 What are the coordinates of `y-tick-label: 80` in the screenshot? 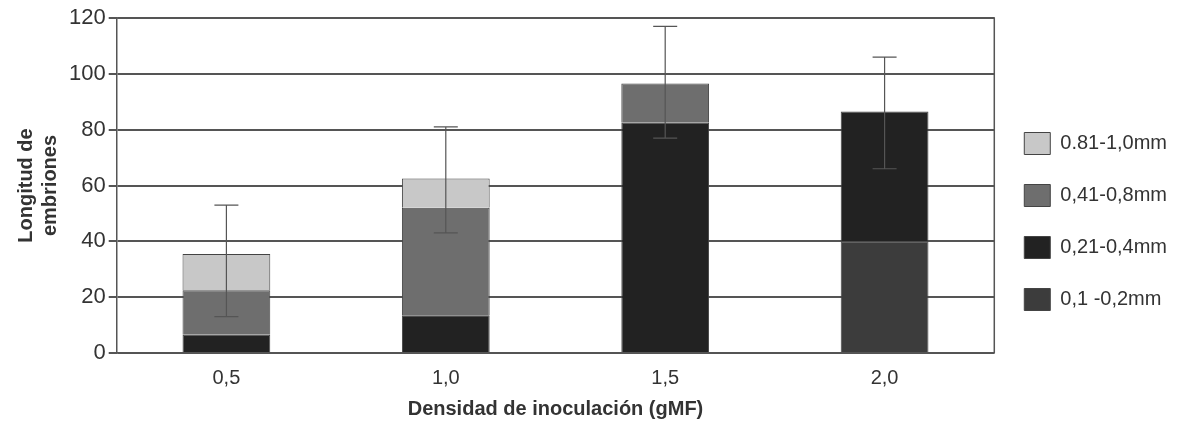 It's located at (93, 128).